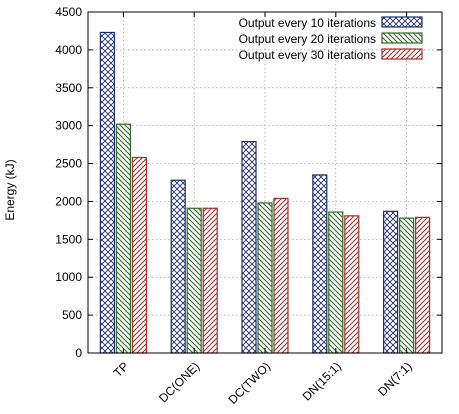 The image size is (459, 414). I want to click on x-tick-label: TP, so click(121, 369).